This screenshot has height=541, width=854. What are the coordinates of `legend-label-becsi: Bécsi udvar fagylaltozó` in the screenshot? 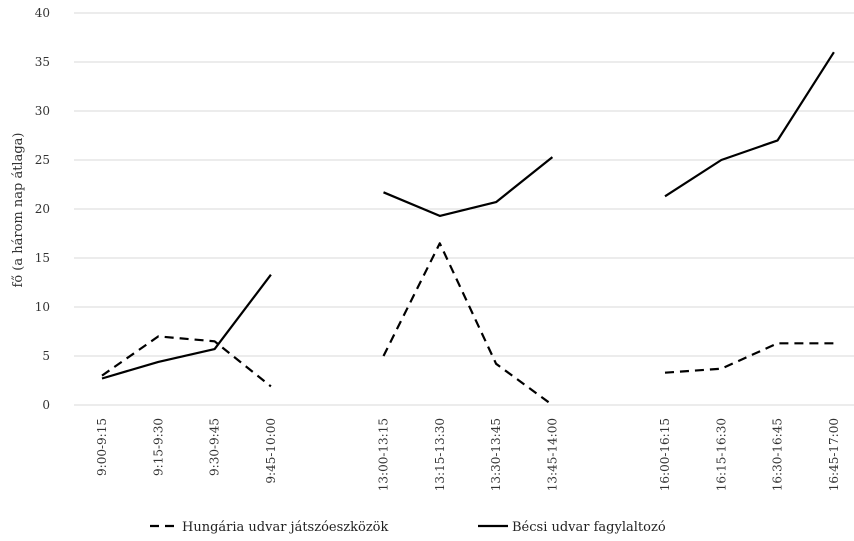 It's located at (589, 527).